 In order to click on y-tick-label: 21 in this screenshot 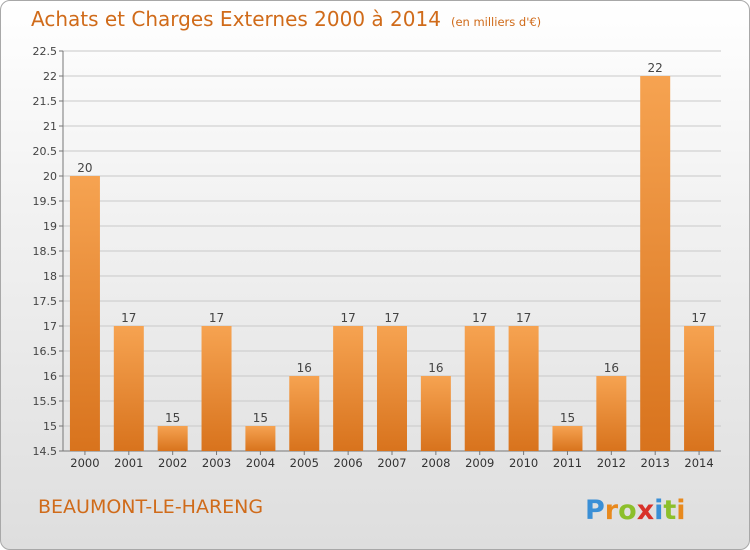, I will do `click(50, 126)`.